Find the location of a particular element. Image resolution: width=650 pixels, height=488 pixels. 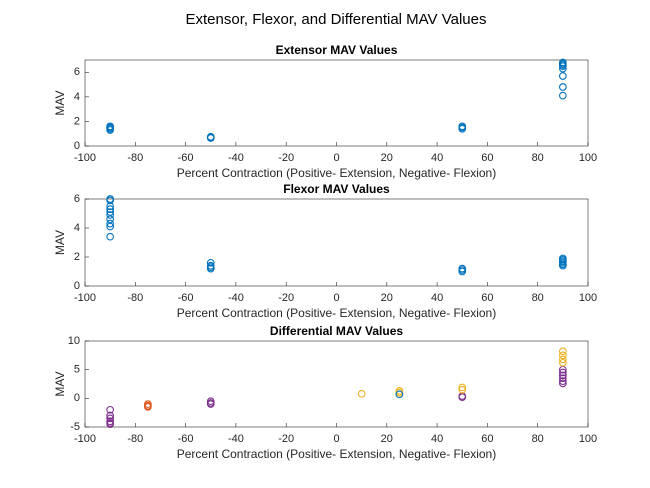

y-tick-label: 10 is located at coordinates (74, 341).